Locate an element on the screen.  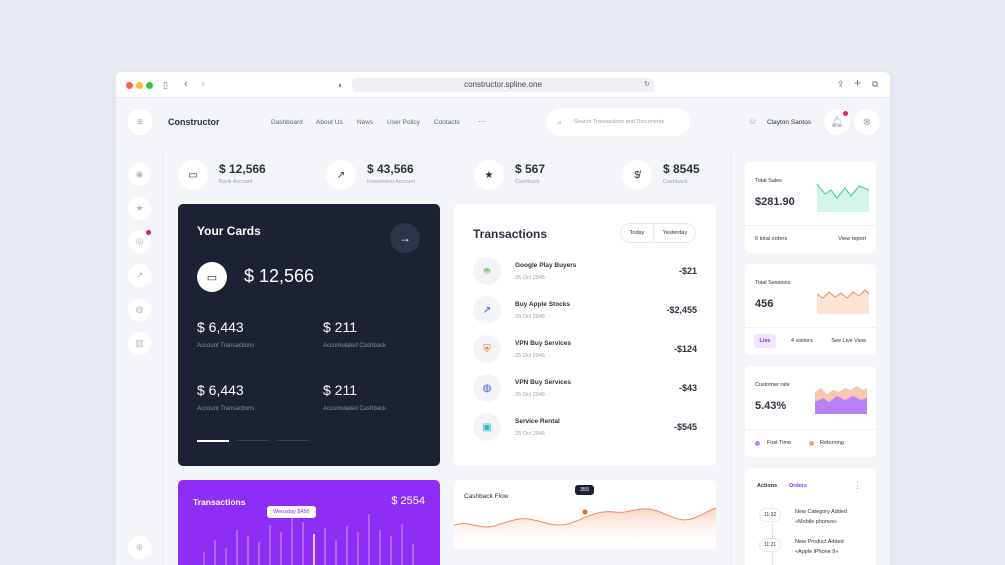
next-card-button: → is located at coordinates (405, 238).